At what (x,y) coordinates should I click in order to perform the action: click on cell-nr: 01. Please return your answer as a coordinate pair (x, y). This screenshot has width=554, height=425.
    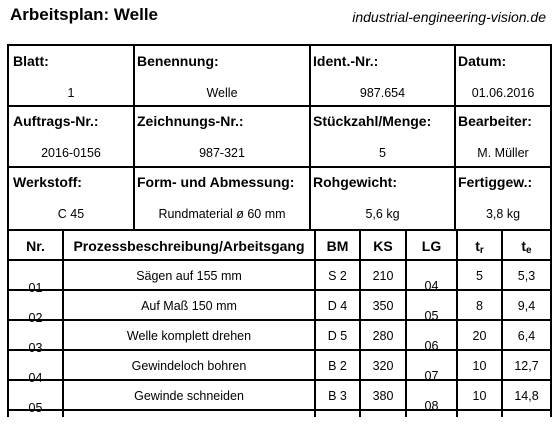
    Looking at the image, I should click on (35, 288).